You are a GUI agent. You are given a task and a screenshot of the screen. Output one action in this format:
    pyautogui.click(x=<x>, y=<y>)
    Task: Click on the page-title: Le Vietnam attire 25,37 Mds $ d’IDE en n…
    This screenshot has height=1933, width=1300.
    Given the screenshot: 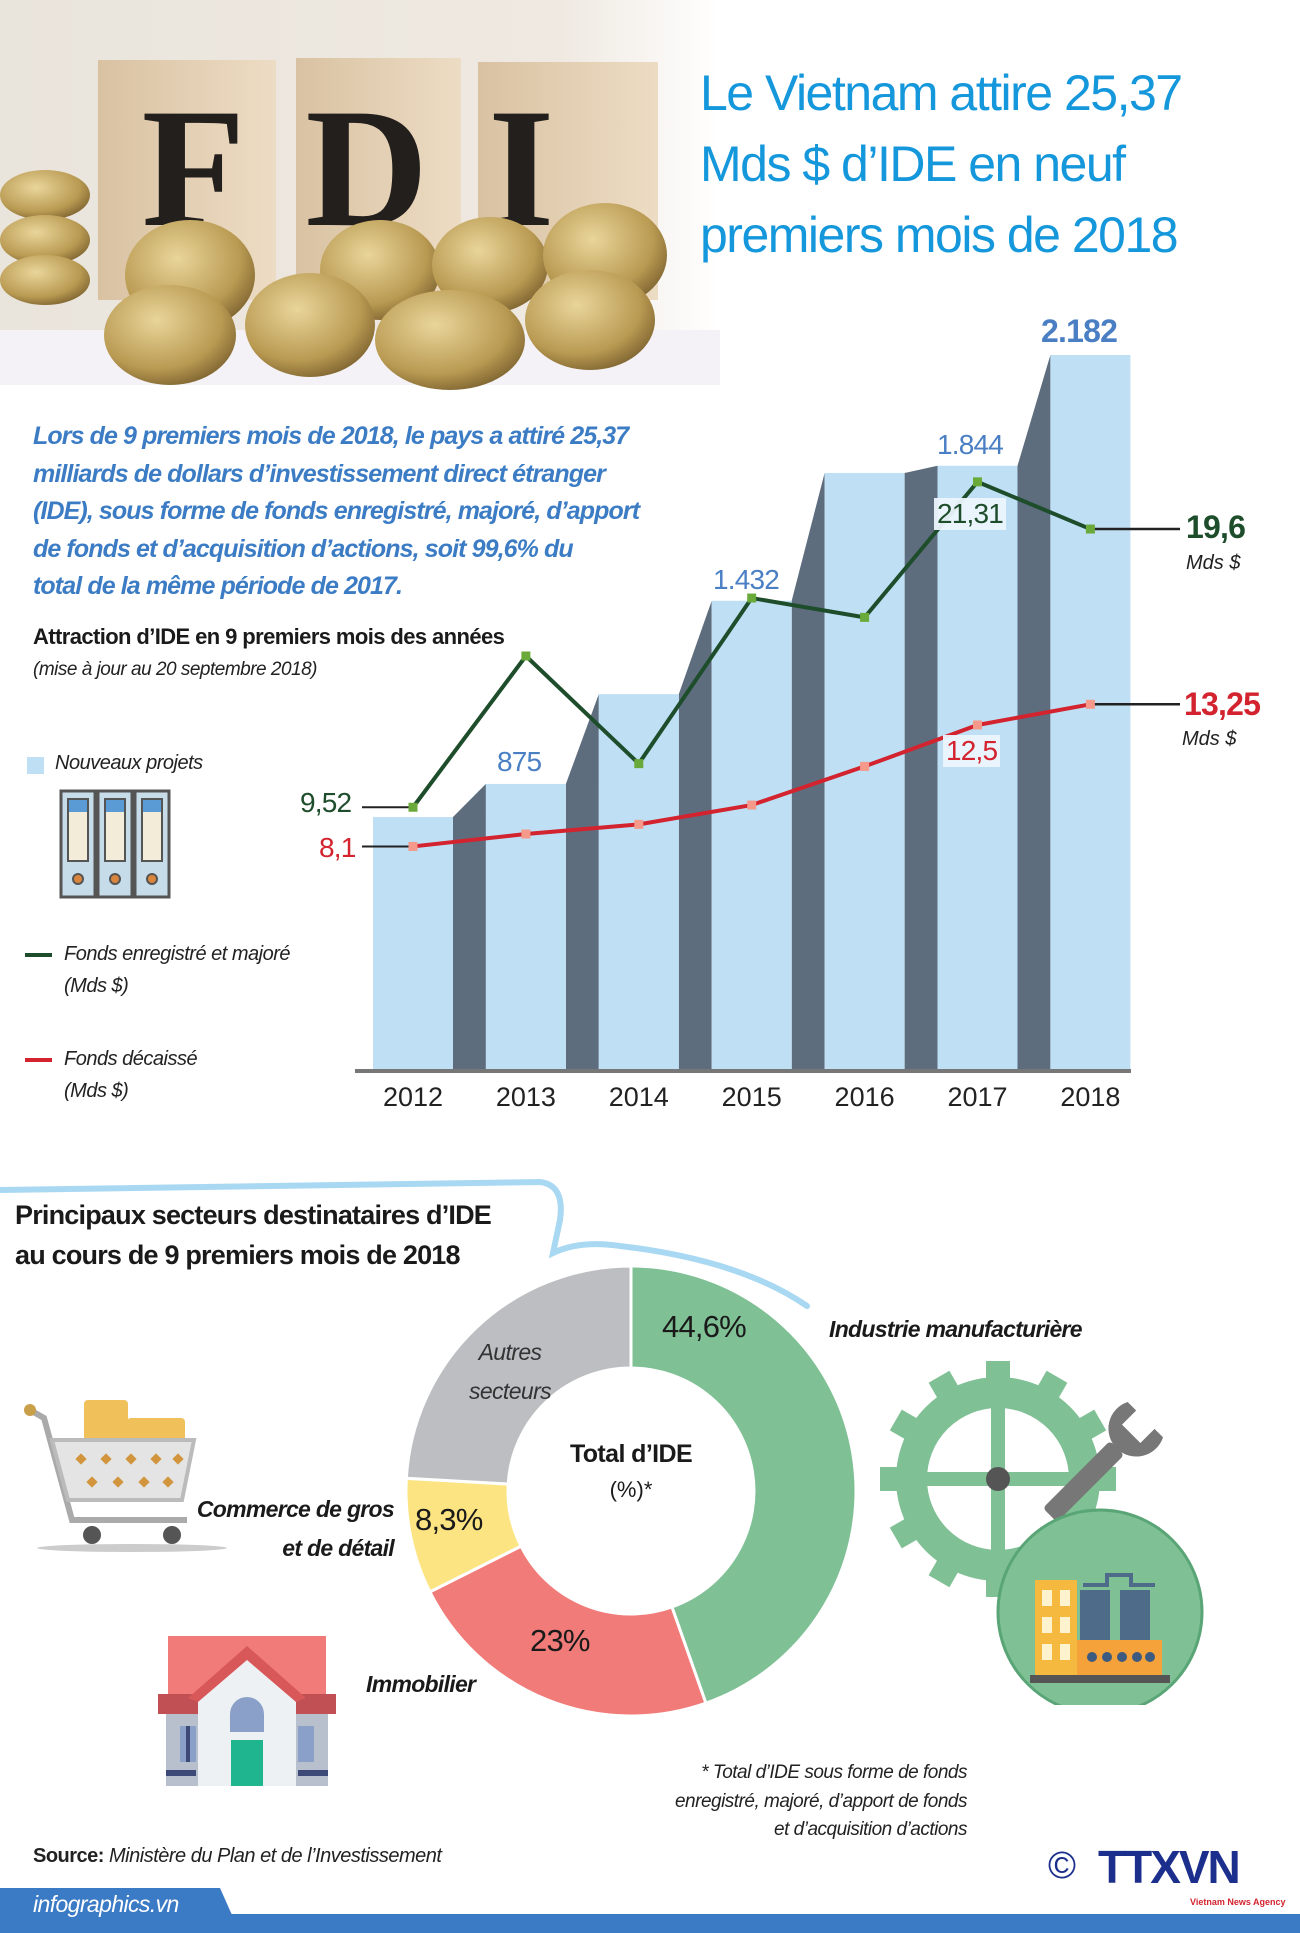 What is the action you would take?
    pyautogui.click(x=995, y=164)
    